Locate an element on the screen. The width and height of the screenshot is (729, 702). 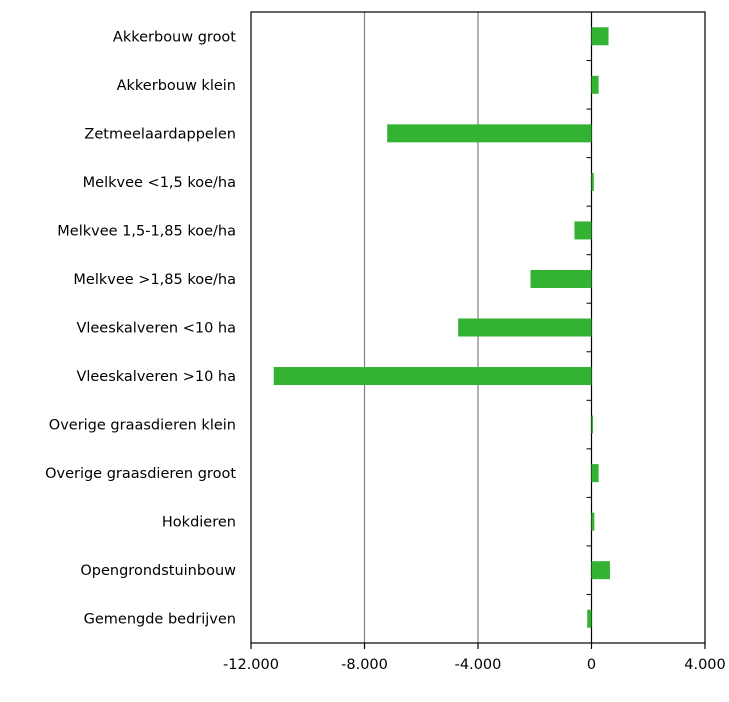
category-label: Akkerbouw klein is located at coordinates (176, 86).